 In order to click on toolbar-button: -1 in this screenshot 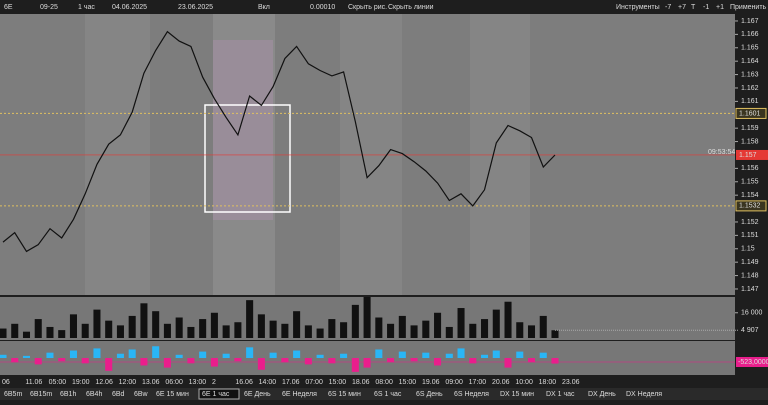, I will do `click(706, 7)`.